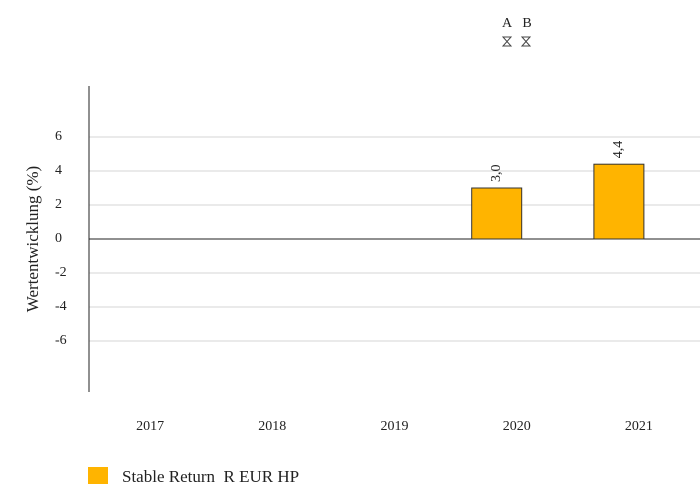 This screenshot has width=700, height=488. What do you see at coordinates (58, 204) in the screenshot?
I see `y-tick-label: 2` at bounding box center [58, 204].